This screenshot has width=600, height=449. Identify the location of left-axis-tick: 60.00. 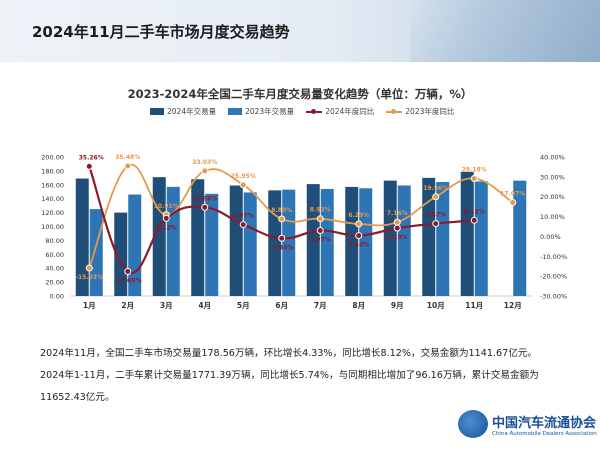
(54, 255).